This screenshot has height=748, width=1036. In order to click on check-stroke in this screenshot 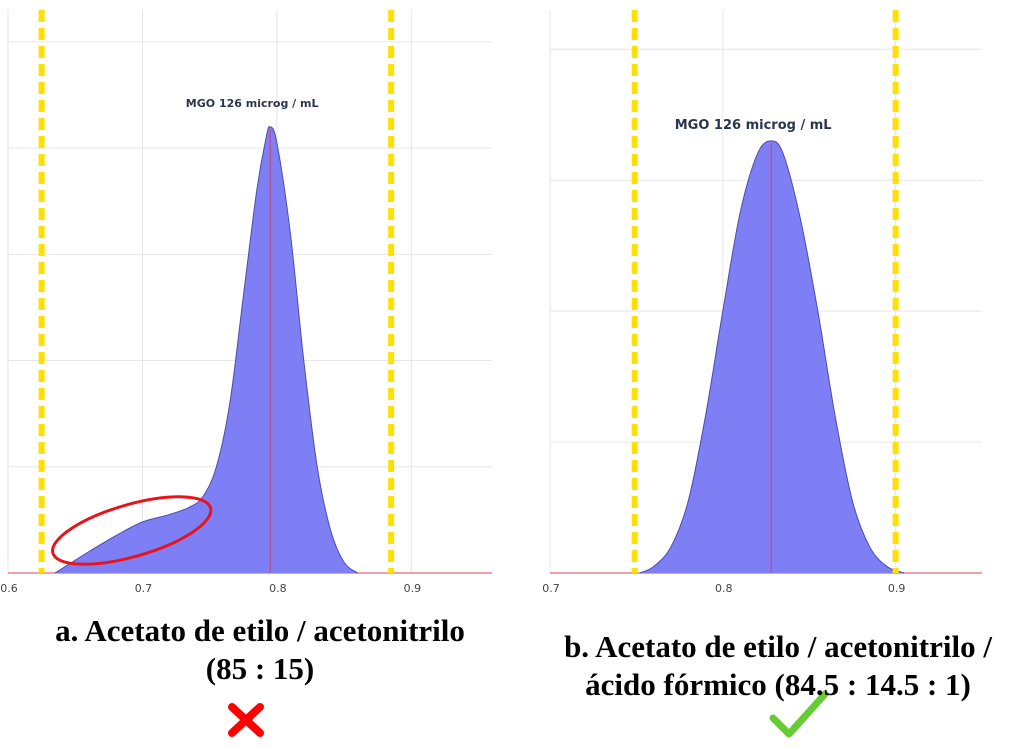, I will do `click(799, 714)`.